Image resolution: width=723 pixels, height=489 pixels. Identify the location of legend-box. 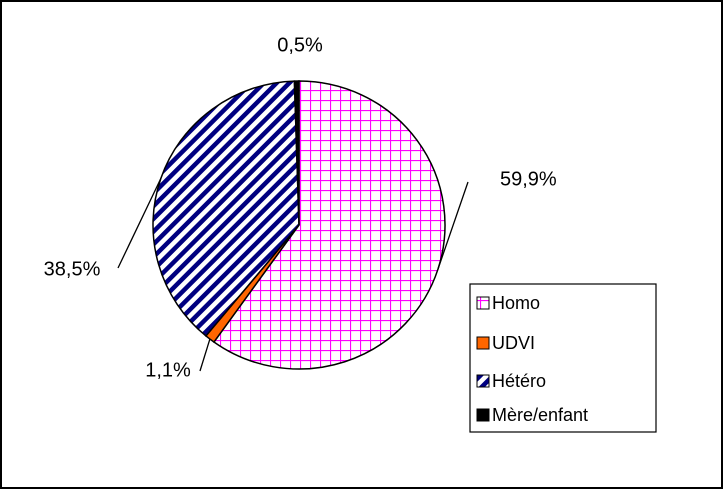
(563, 358).